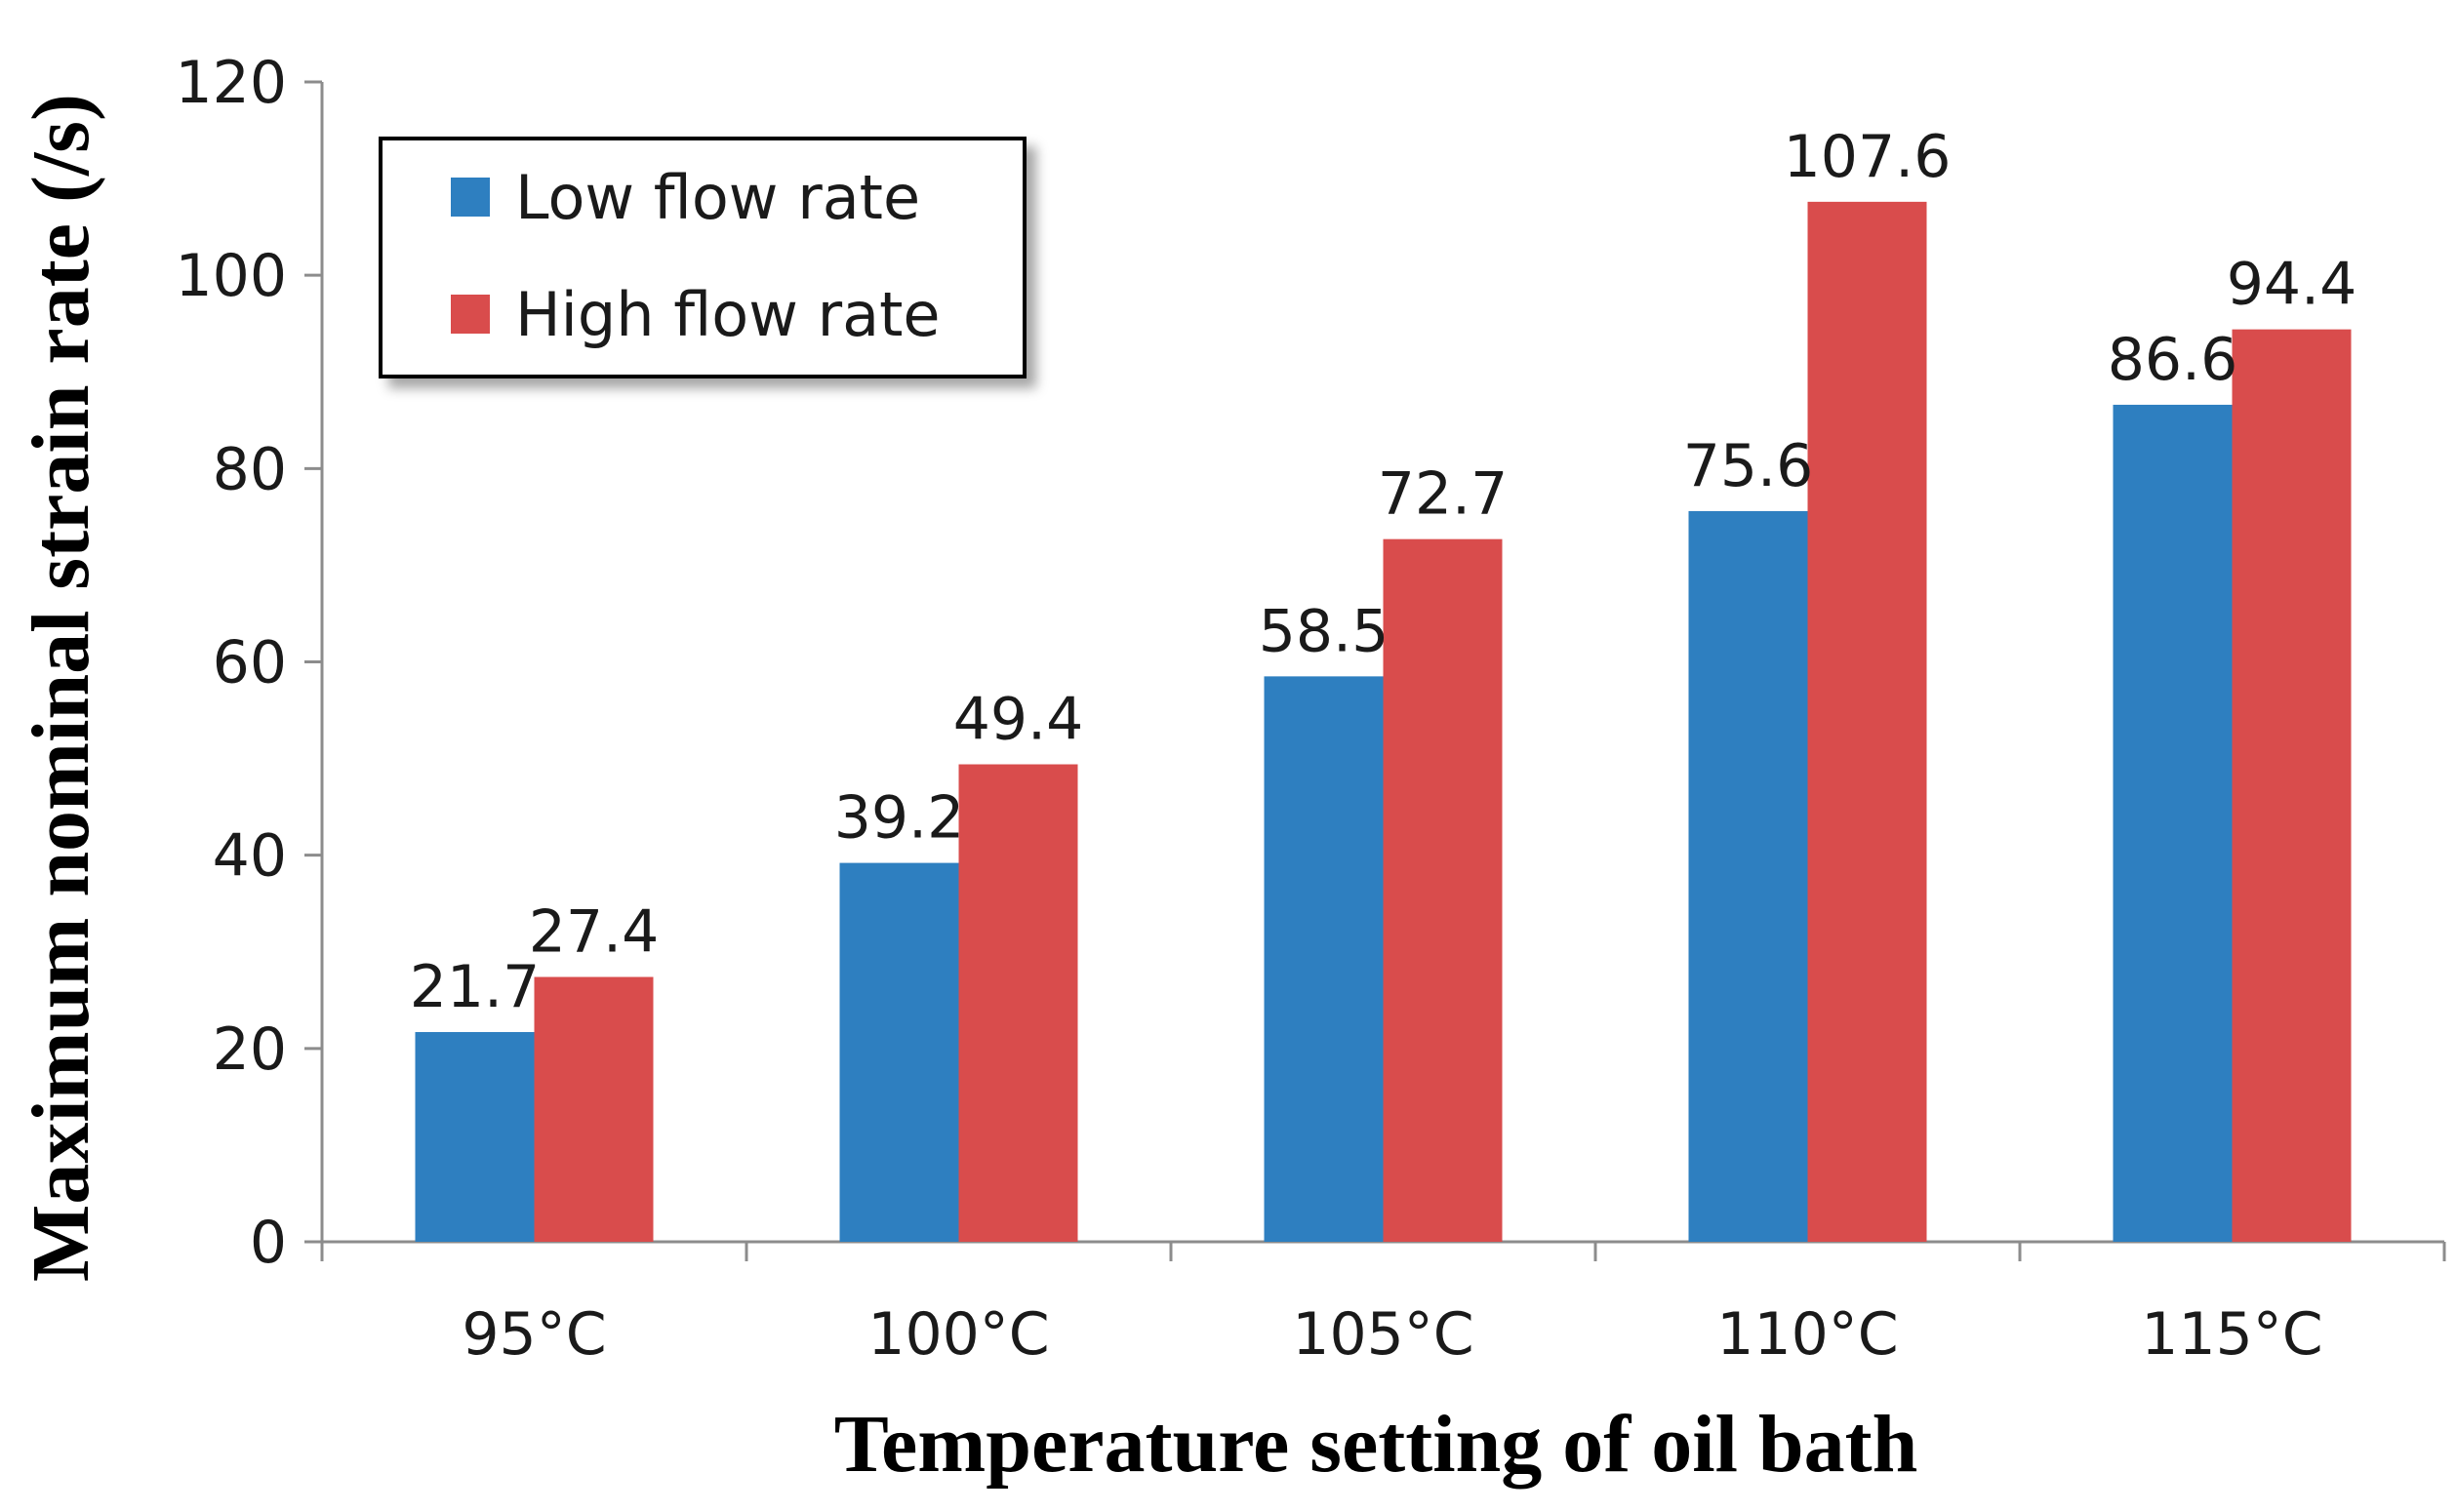  Describe the element at coordinates (899, 818) in the screenshot. I see `data-label-low: 39.2` at that location.